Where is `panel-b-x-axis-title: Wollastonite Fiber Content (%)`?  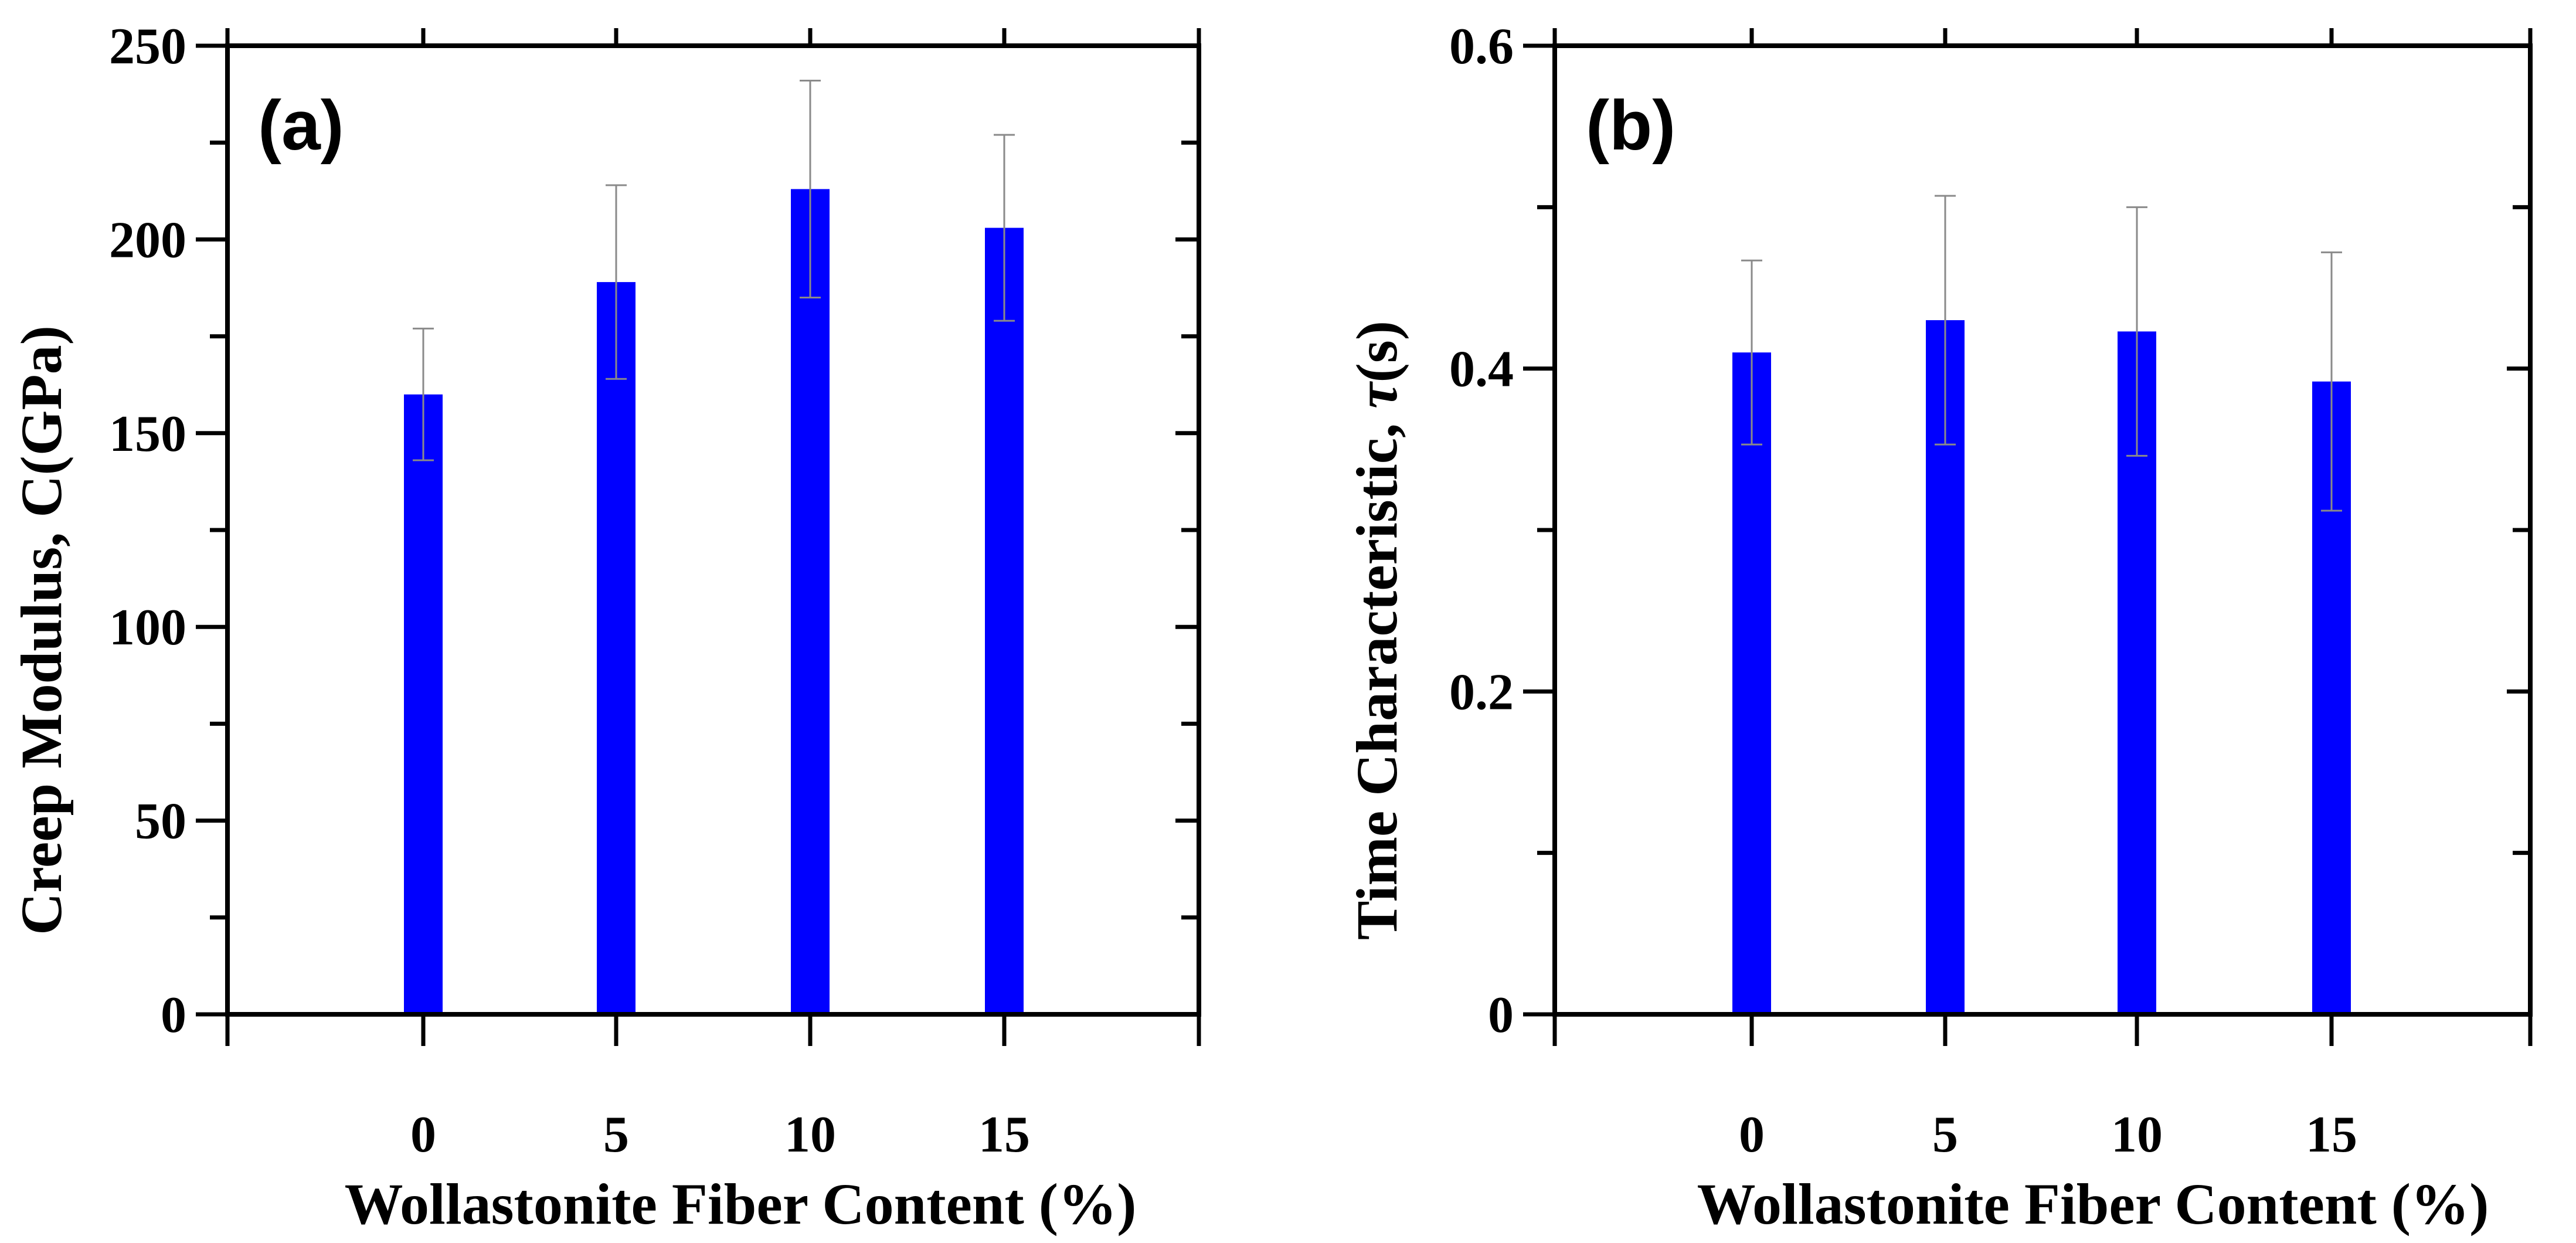 panel-b-x-axis-title: Wollastonite Fiber Content (%) is located at coordinates (2093, 1204).